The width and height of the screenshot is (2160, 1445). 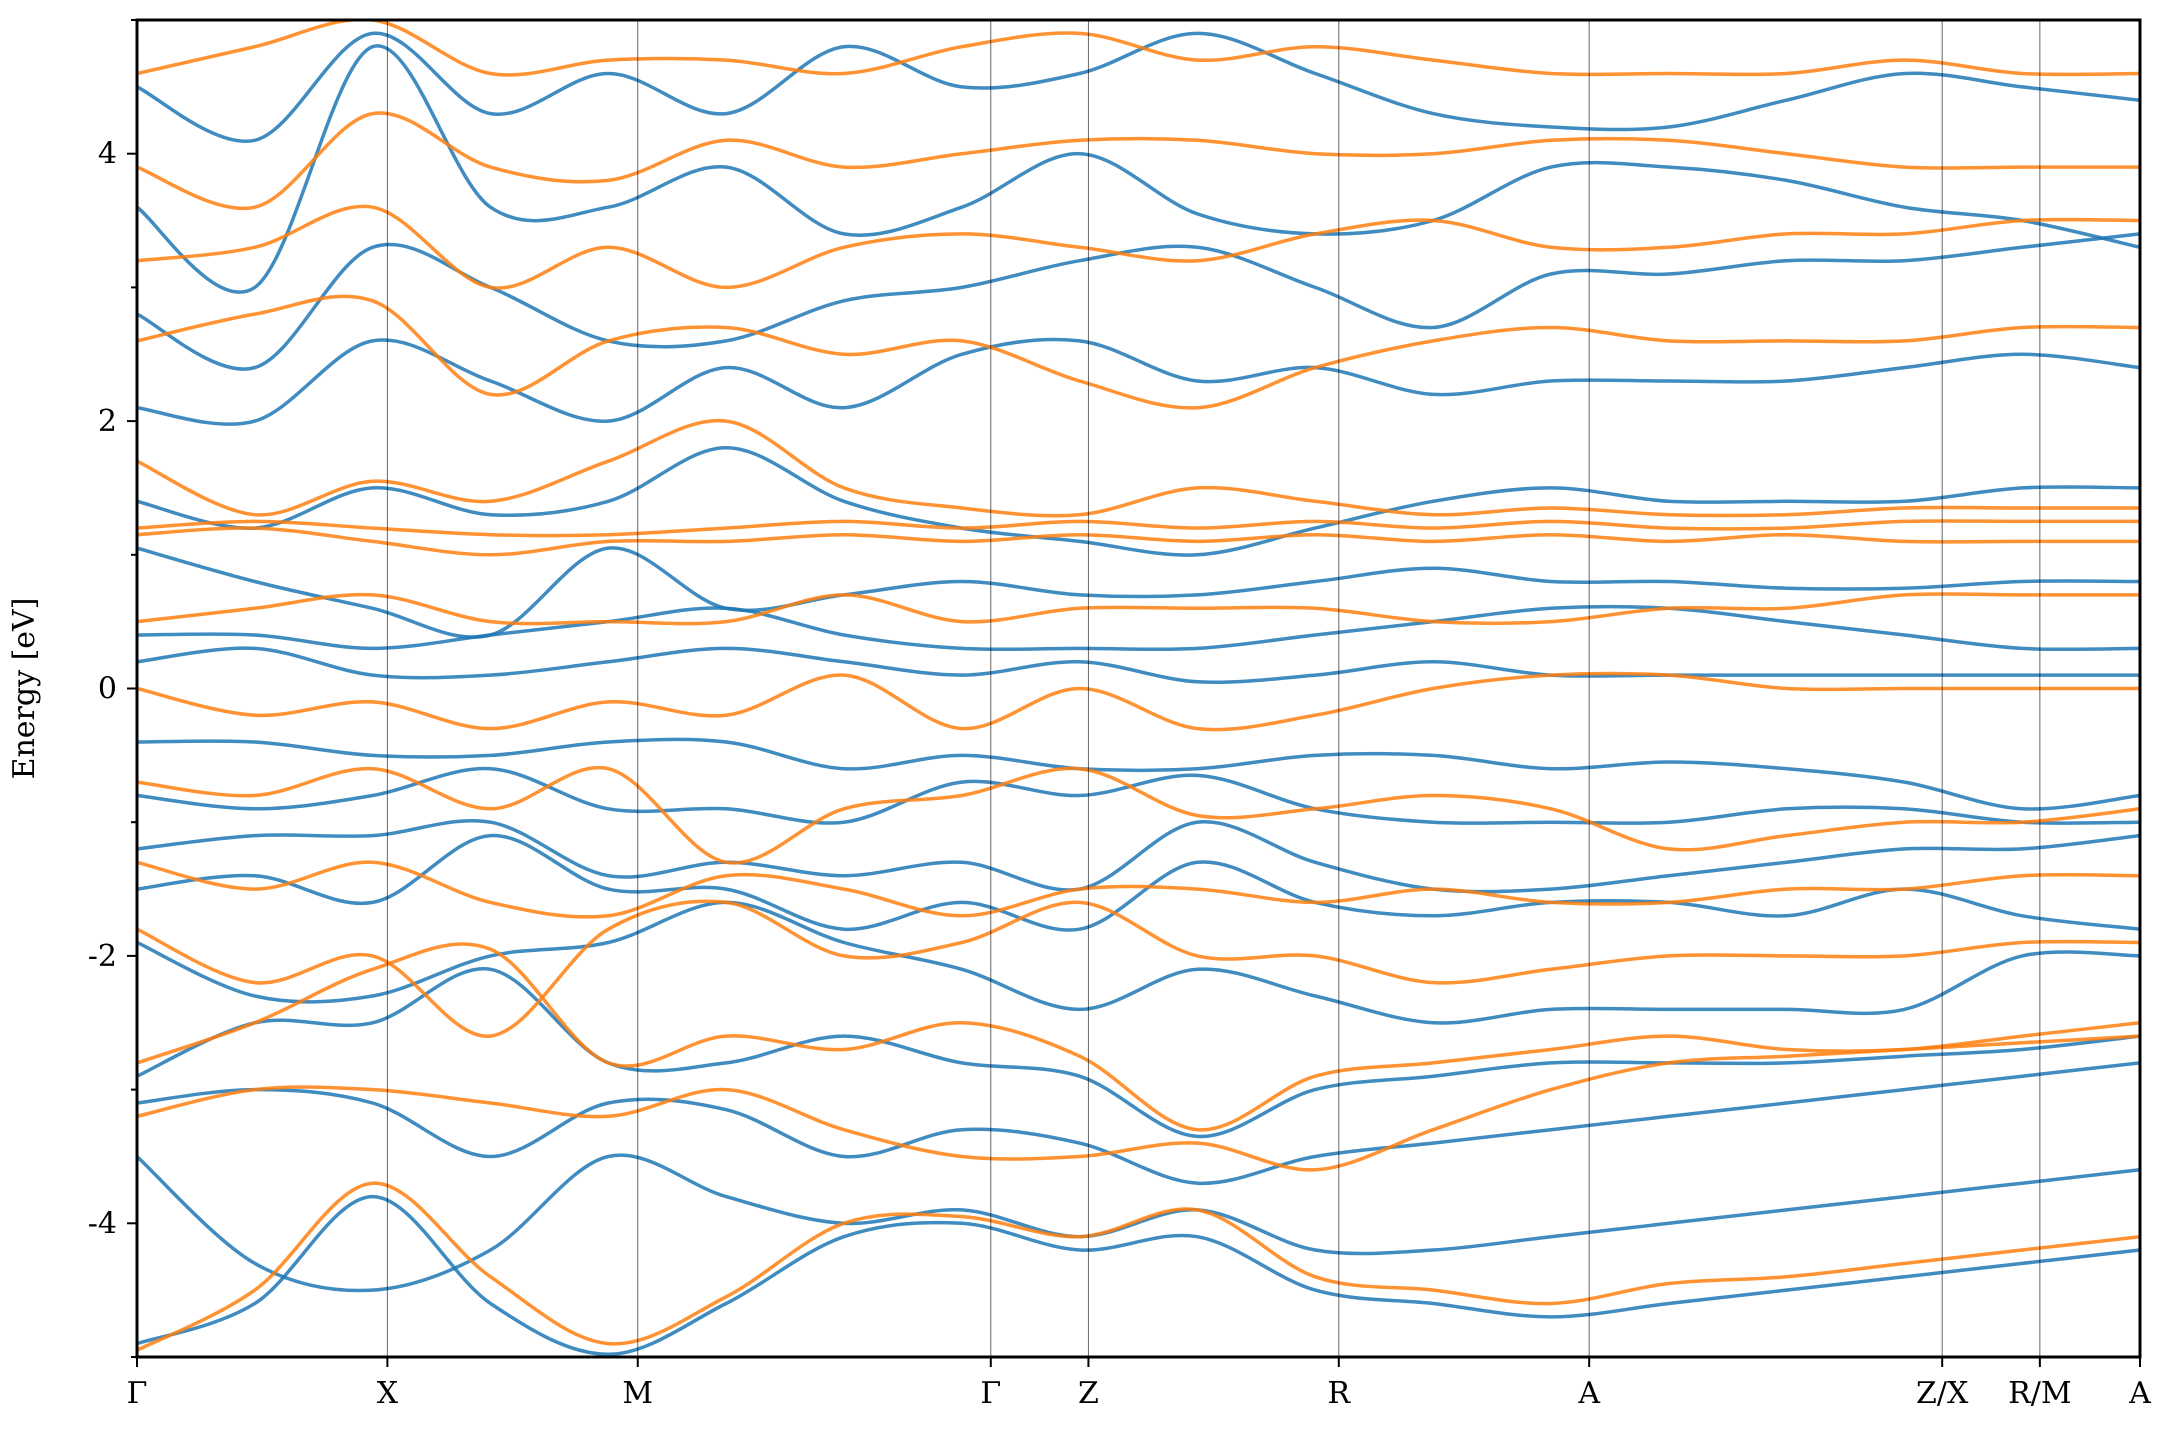 What do you see at coordinates (107, 421) in the screenshot?
I see `y-tick-label: 2` at bounding box center [107, 421].